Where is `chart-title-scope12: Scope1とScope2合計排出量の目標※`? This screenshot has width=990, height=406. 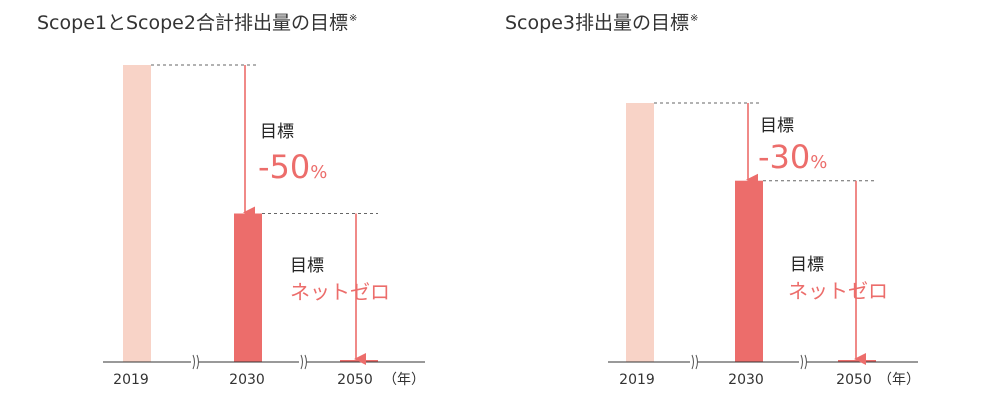
chart-title-scope12: Scope1とScope2合計排出量の目標※ is located at coordinates (197, 21).